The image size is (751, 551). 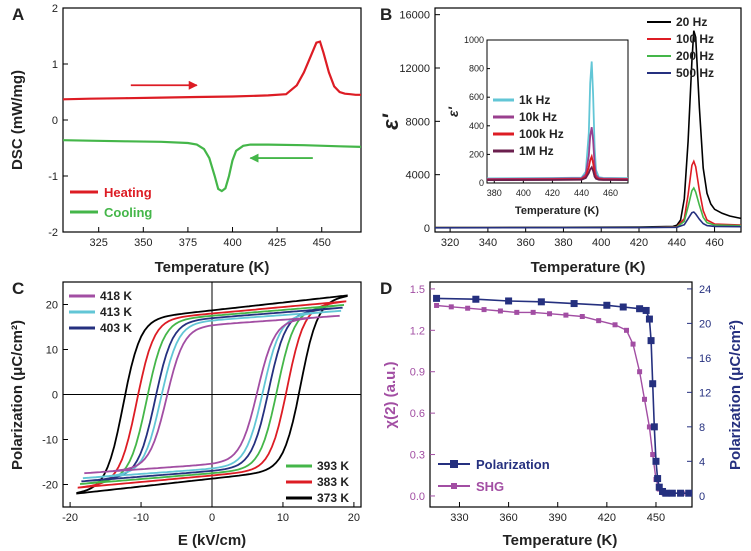 I want to click on panel-b-xtick-label: 340, so click(x=488, y=243).